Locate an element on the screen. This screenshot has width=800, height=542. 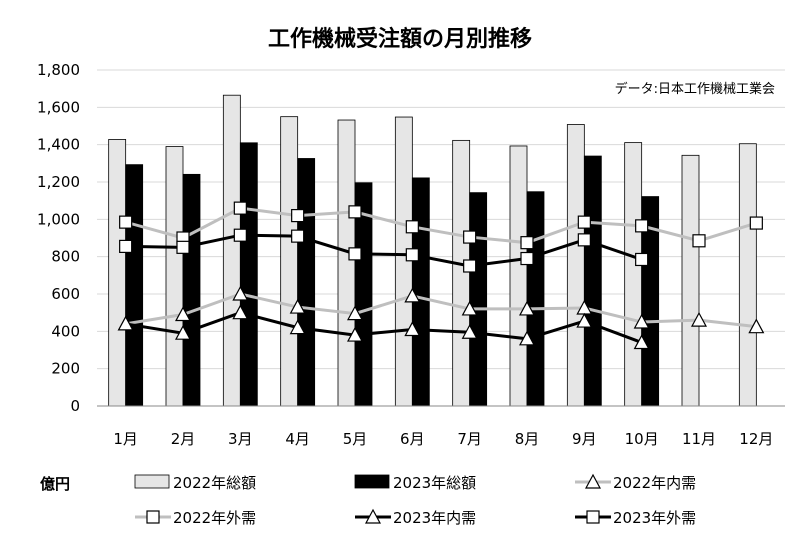
x-tick-label: 11月 is located at coordinates (699, 439).